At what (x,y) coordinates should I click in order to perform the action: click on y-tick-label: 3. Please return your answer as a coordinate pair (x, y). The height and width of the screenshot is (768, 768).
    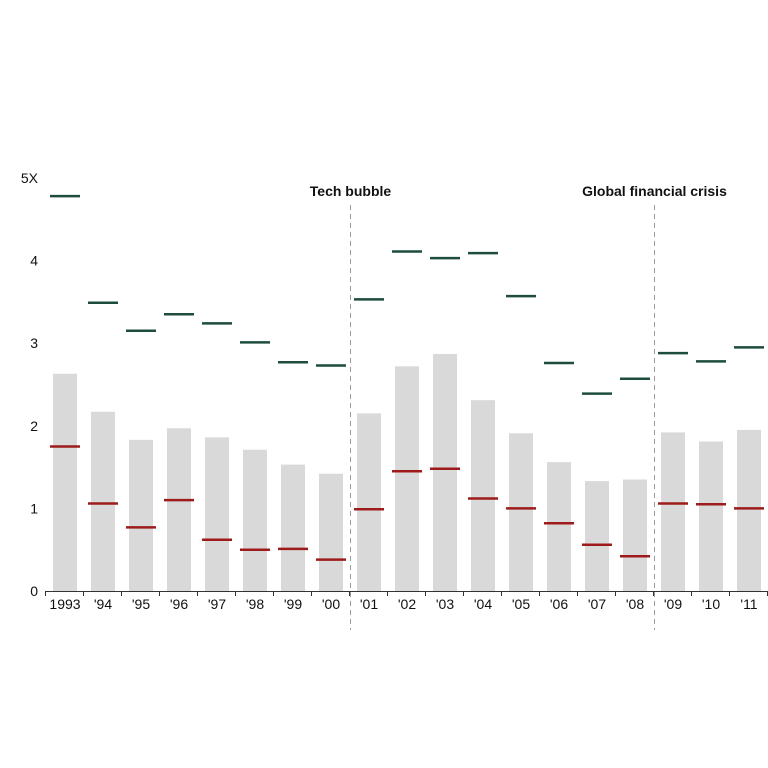
    Looking at the image, I should click on (34, 343).